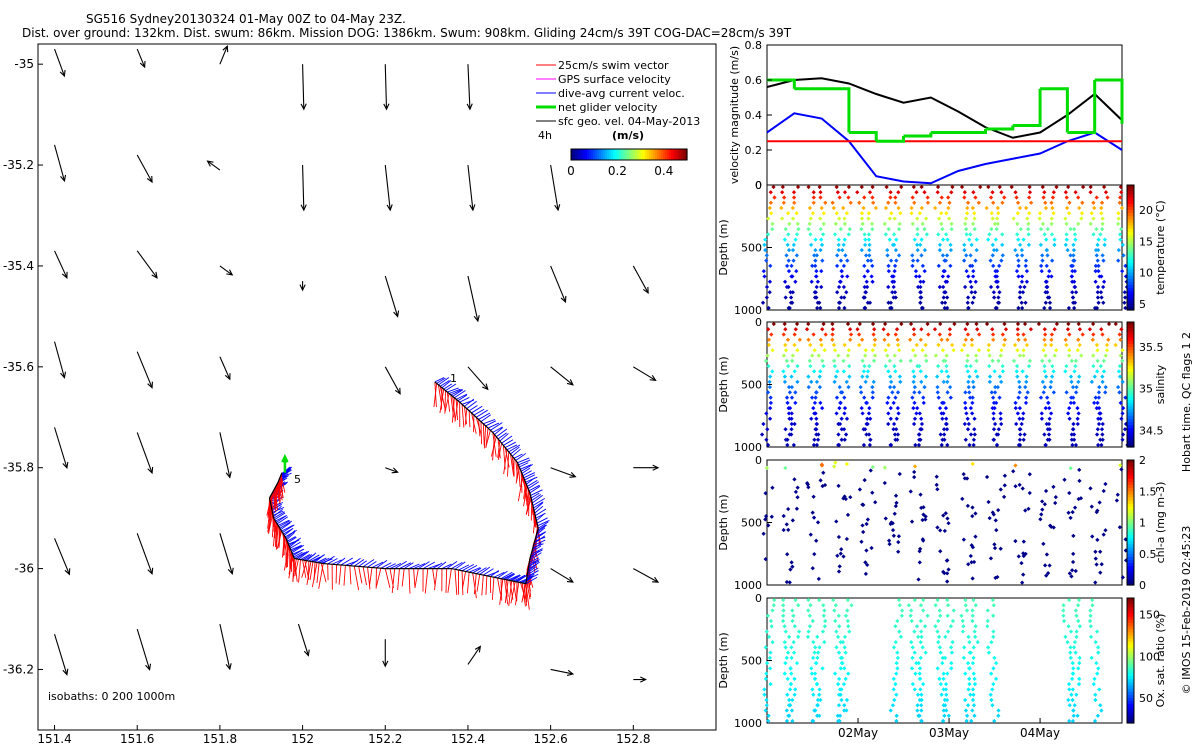  Describe the element at coordinates (754, 150) in the screenshot. I see `velocity-y-tick-label: 0.2` at that location.